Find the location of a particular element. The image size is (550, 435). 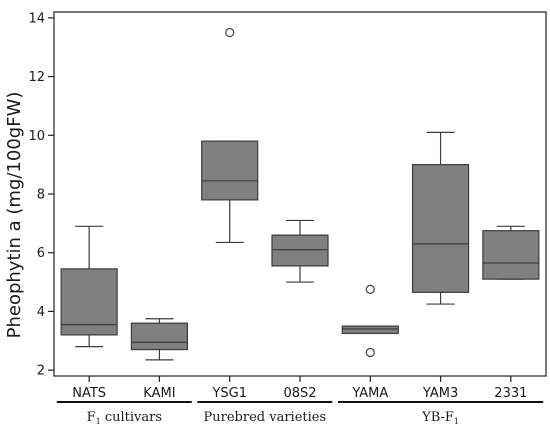

y-tick-label: 14 is located at coordinates (36, 18).